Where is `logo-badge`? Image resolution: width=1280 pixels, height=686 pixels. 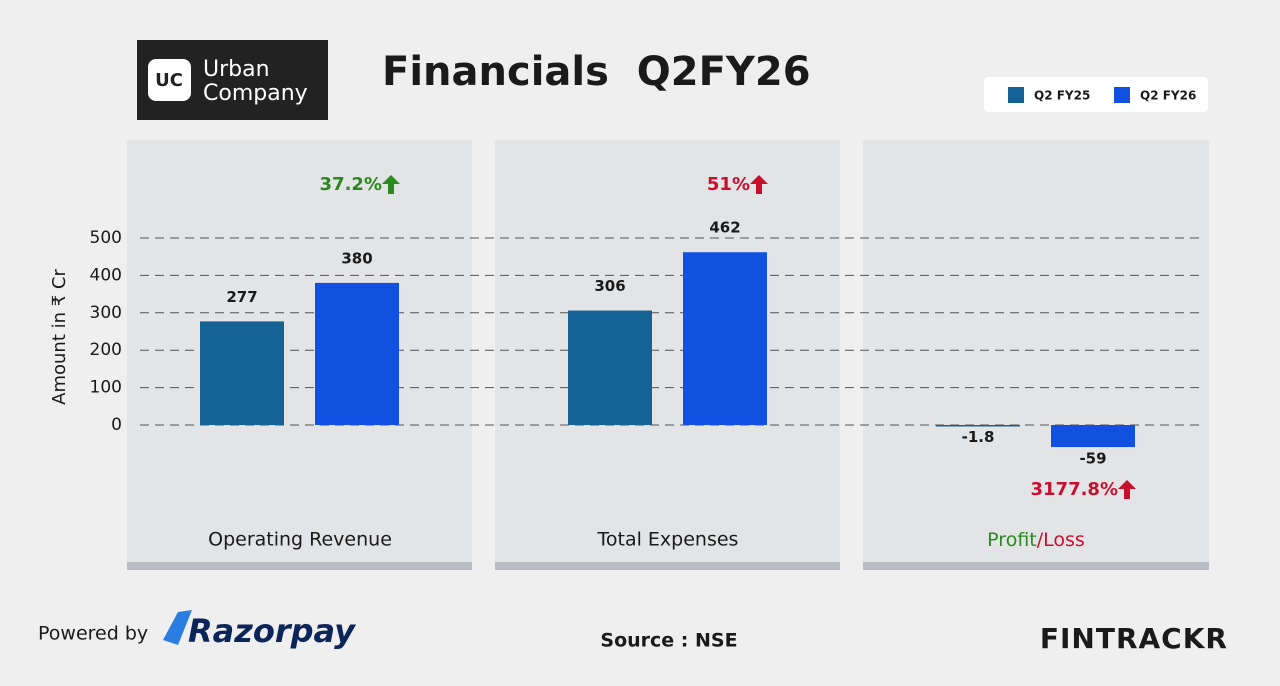
logo-badge is located at coordinates (169, 80).